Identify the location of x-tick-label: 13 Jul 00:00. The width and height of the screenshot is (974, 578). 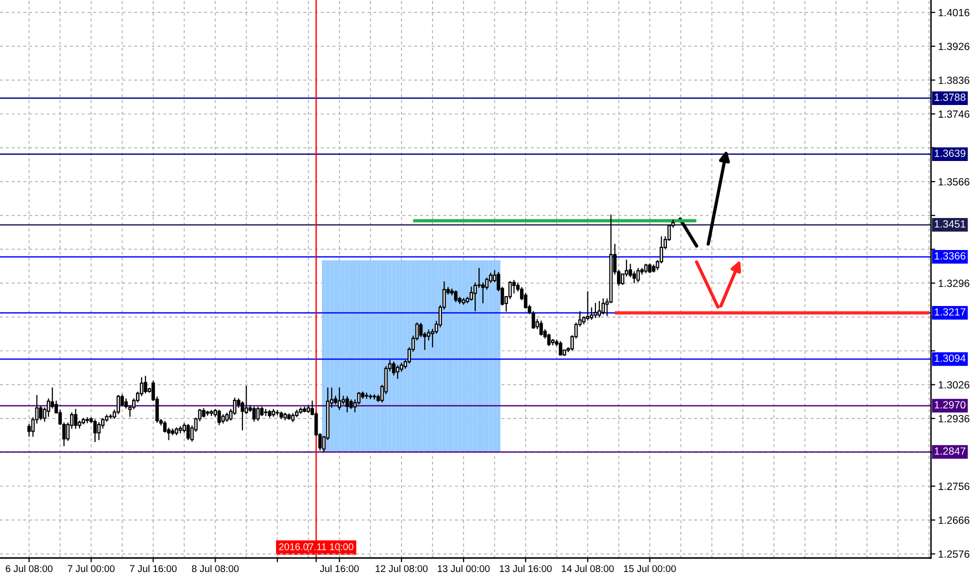
(464, 568).